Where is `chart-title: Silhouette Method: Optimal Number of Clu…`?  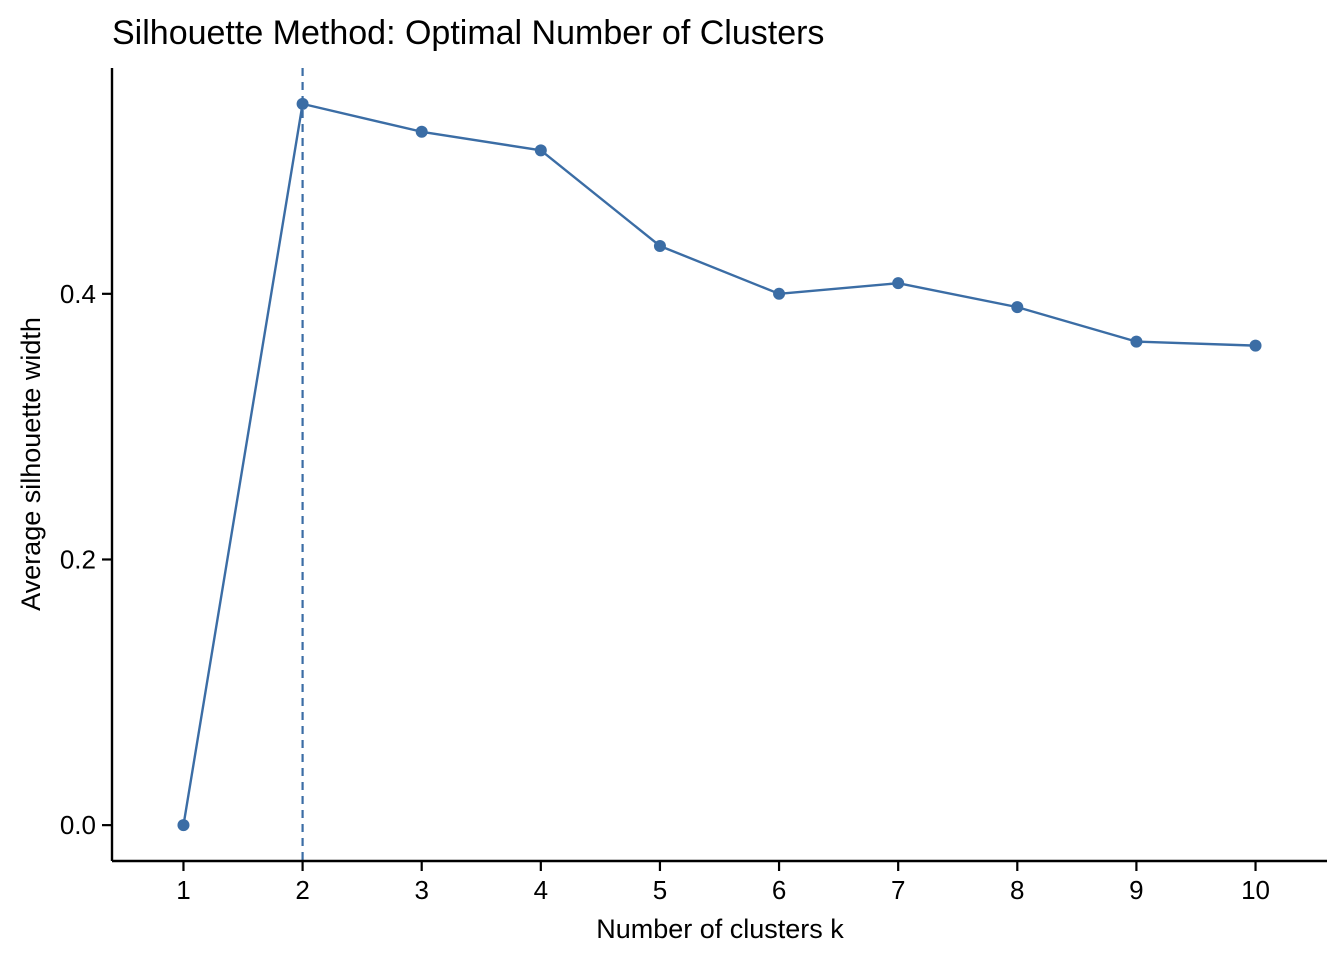 chart-title: Silhouette Method: Optimal Number of Clu… is located at coordinates (468, 33).